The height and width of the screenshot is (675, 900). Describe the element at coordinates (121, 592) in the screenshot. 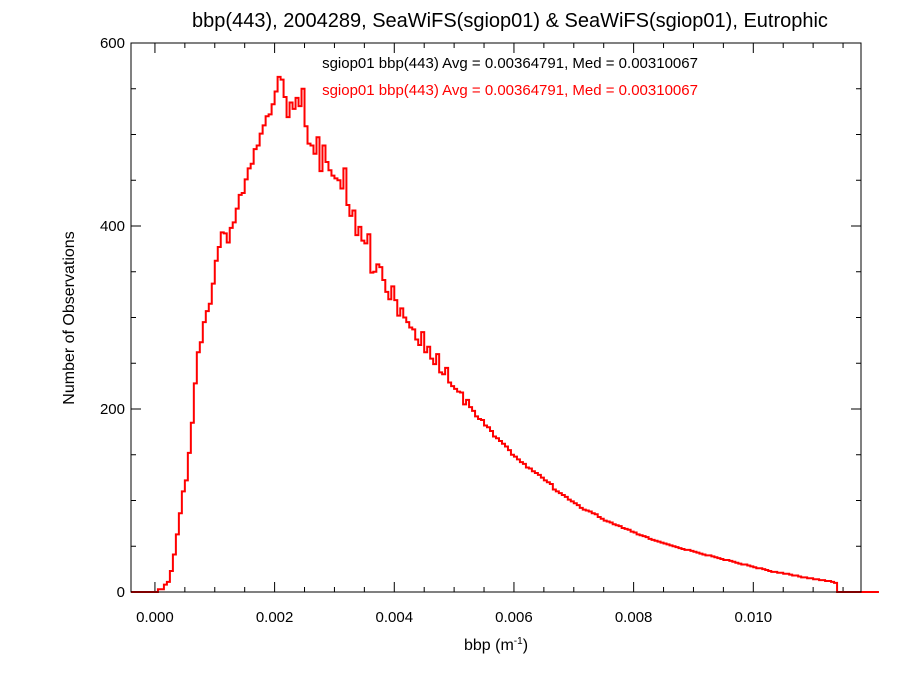

I see `y-tick-label: 0` at that location.